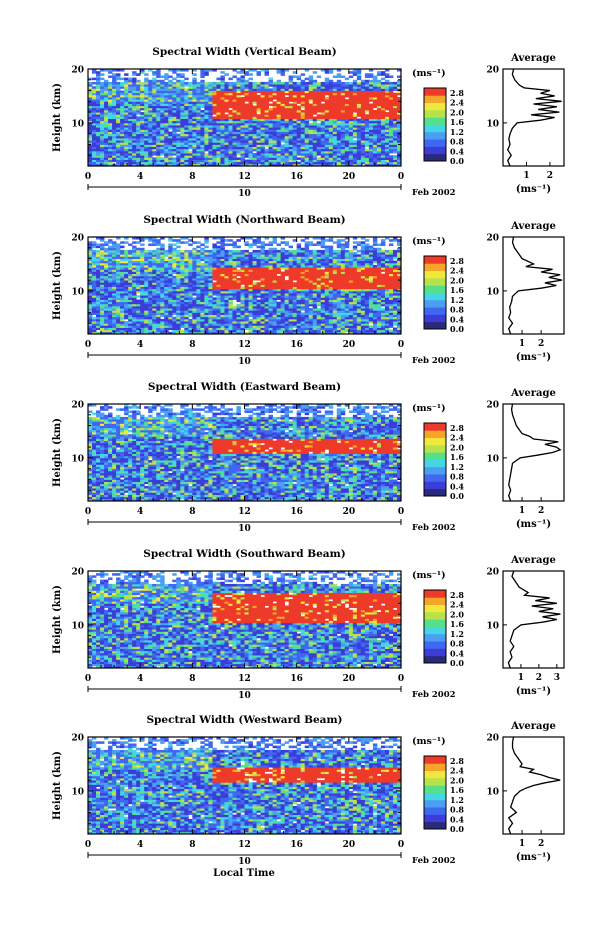 This screenshot has width=616, height=929. Describe the element at coordinates (492, 124) in the screenshot. I see `average-y-tick-label: 10` at that location.